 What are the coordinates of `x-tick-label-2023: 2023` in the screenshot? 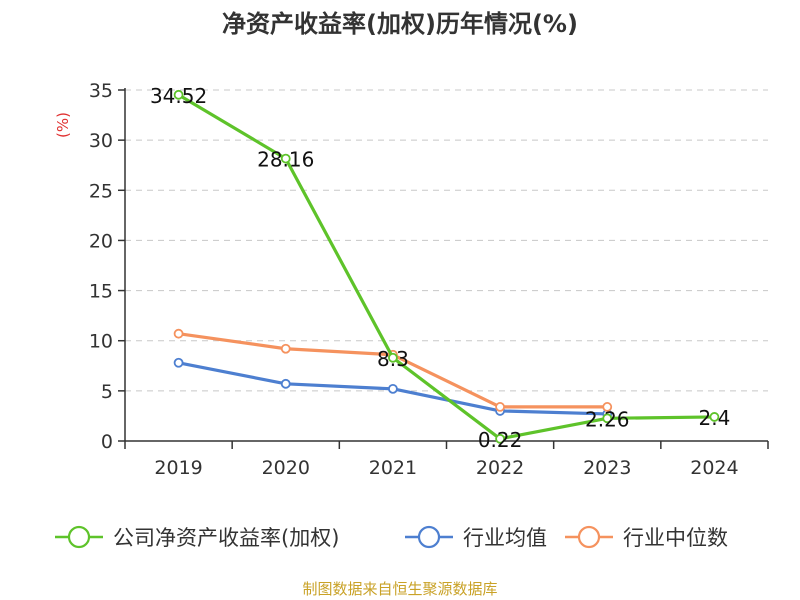 It's located at (607, 468).